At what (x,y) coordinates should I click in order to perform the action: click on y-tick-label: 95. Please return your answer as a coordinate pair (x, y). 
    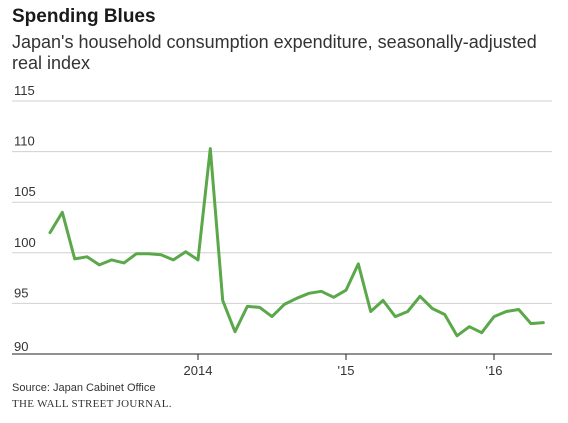
    Looking at the image, I should click on (21, 292).